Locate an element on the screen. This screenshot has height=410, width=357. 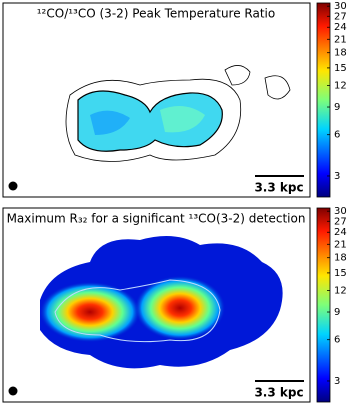
panel-title: ¹²CO/¹³CO (3-2) Peak Temperature Ratio is located at coordinates (156, 14).